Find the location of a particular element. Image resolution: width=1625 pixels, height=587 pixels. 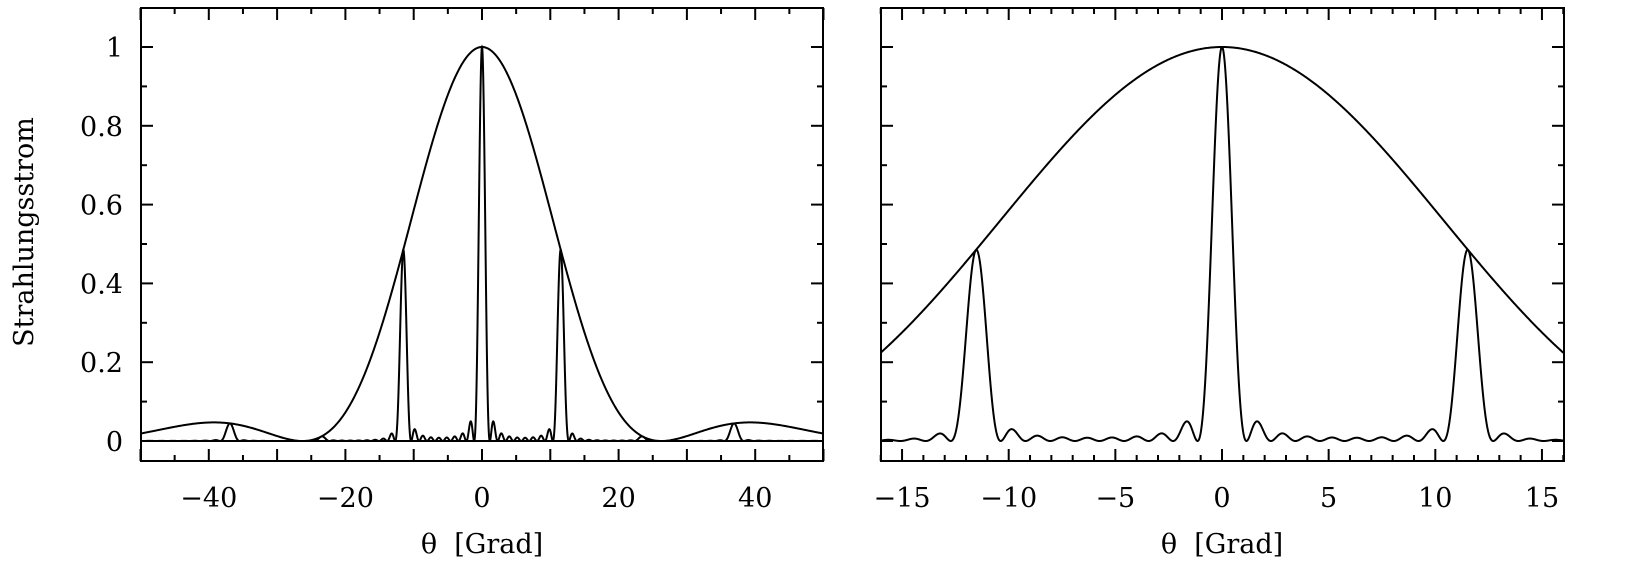

x-tick-label: −5 is located at coordinates (1115, 498).